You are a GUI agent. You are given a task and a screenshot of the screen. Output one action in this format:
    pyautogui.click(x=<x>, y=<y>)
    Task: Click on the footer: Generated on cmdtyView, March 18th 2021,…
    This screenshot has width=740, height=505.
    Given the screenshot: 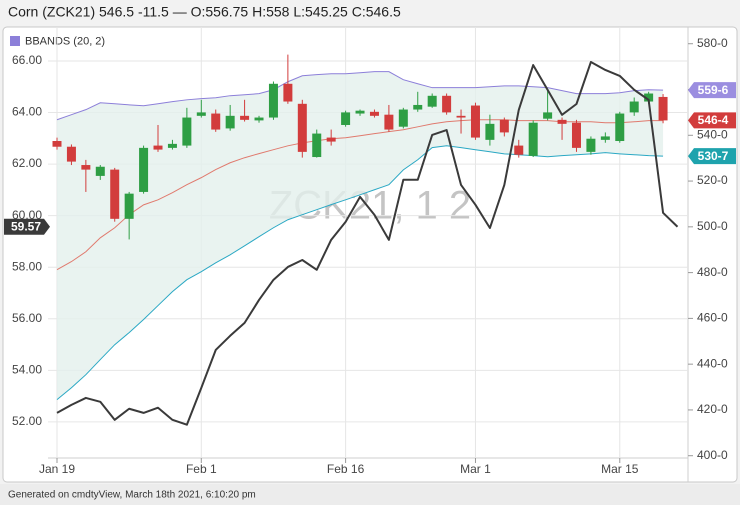 What is the action you would take?
    pyautogui.click(x=132, y=495)
    